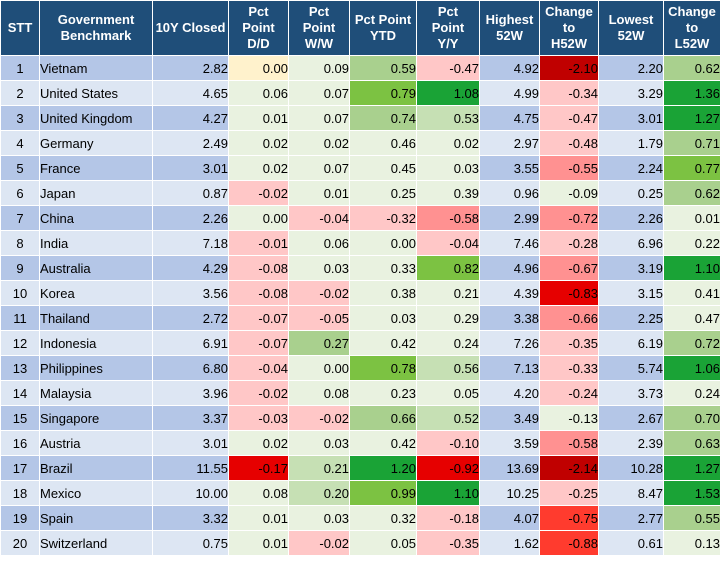 The height and width of the screenshot is (576, 720). What do you see at coordinates (631, 468) in the screenshot?
I see `l52-cell: 10.28` at bounding box center [631, 468].